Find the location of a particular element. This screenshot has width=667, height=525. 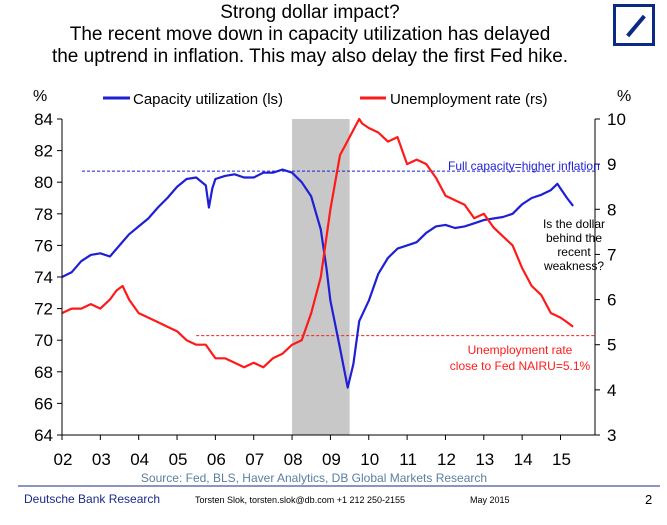

dollar-question-line: Is the dollar is located at coordinates (574, 224).